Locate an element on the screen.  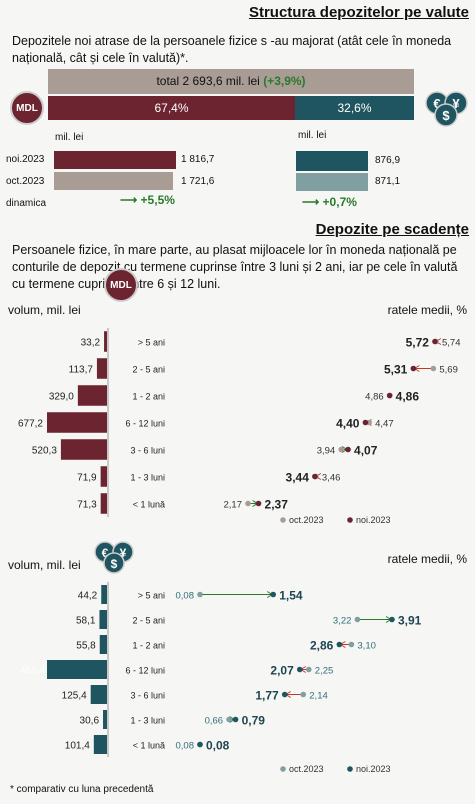
mdl-badge: MDL is located at coordinates (27, 108).